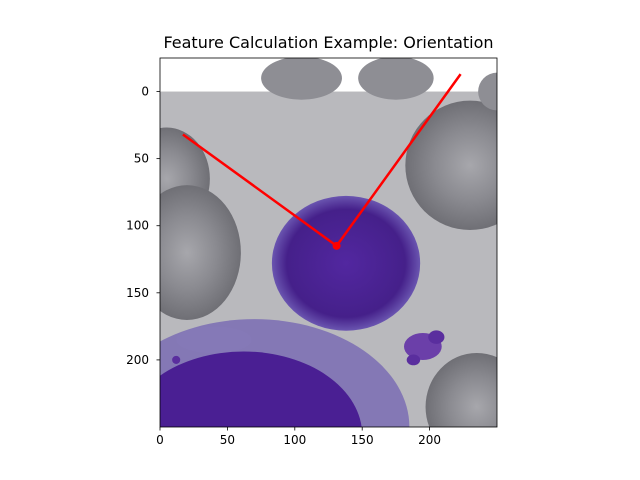 The image size is (640, 480). What do you see at coordinates (362, 440) in the screenshot?
I see `x-tick-label: 150` at bounding box center [362, 440].